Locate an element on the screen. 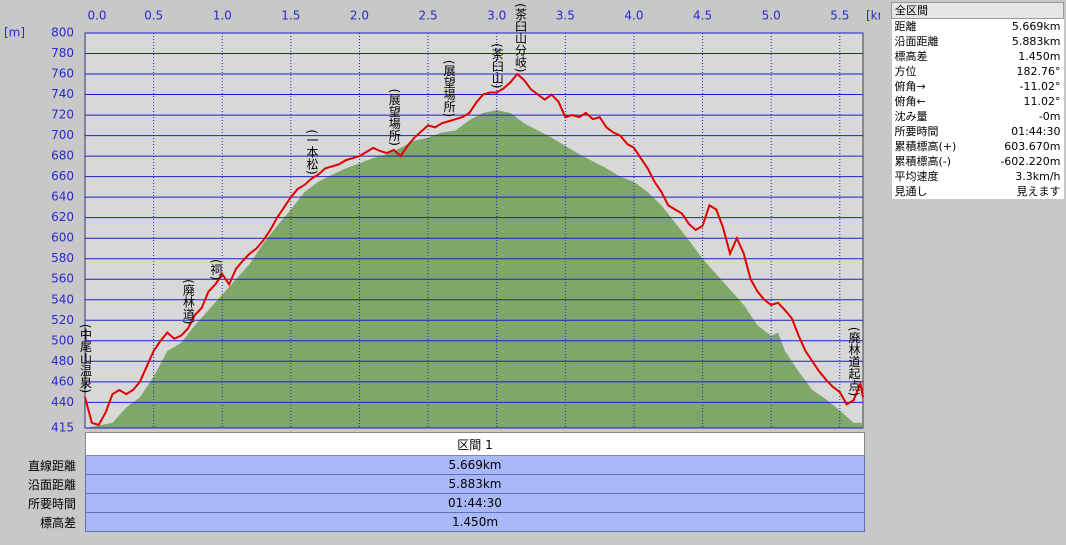  summary-value: 5.669km is located at coordinates (1021, 26).